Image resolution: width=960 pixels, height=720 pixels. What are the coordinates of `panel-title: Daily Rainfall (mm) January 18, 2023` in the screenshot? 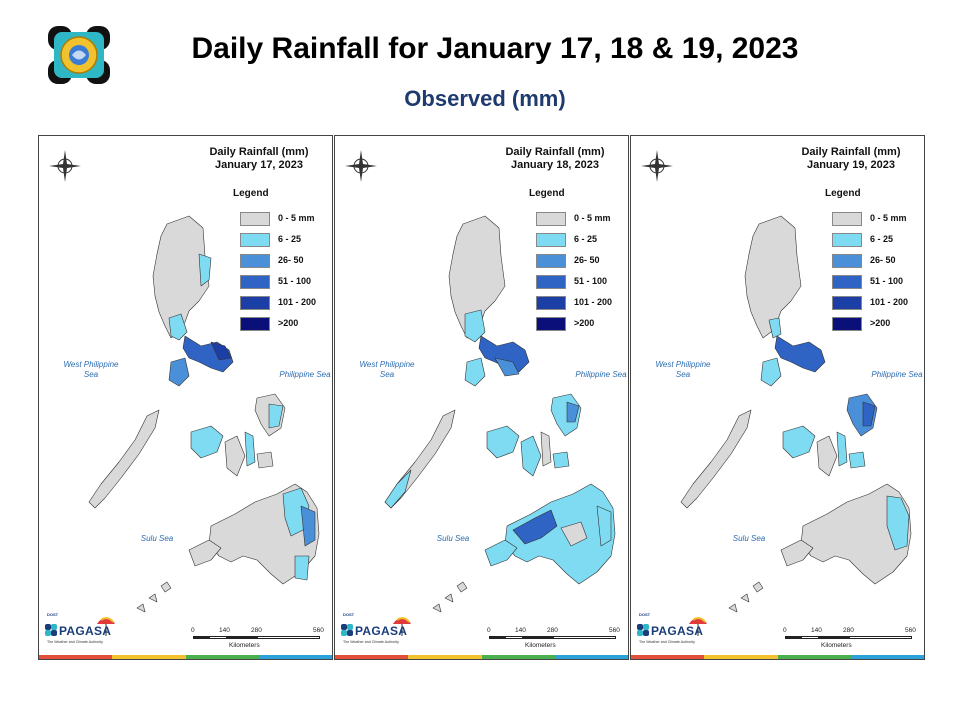 It's located at (555, 159).